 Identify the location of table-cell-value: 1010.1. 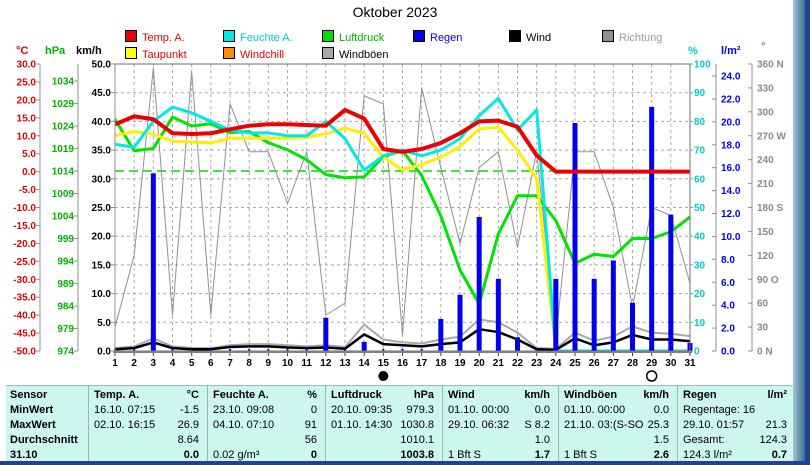
(417, 440).